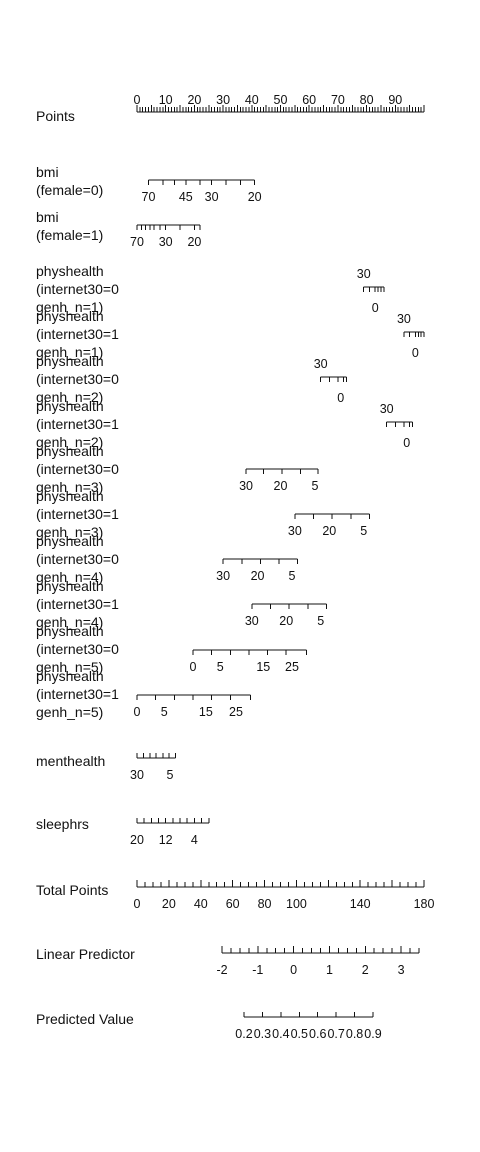 Image resolution: width=480 pixels, height=1152 pixels. Describe the element at coordinates (186, 197) in the screenshot. I see `bmi-female-0-tick-label: 45` at that location.